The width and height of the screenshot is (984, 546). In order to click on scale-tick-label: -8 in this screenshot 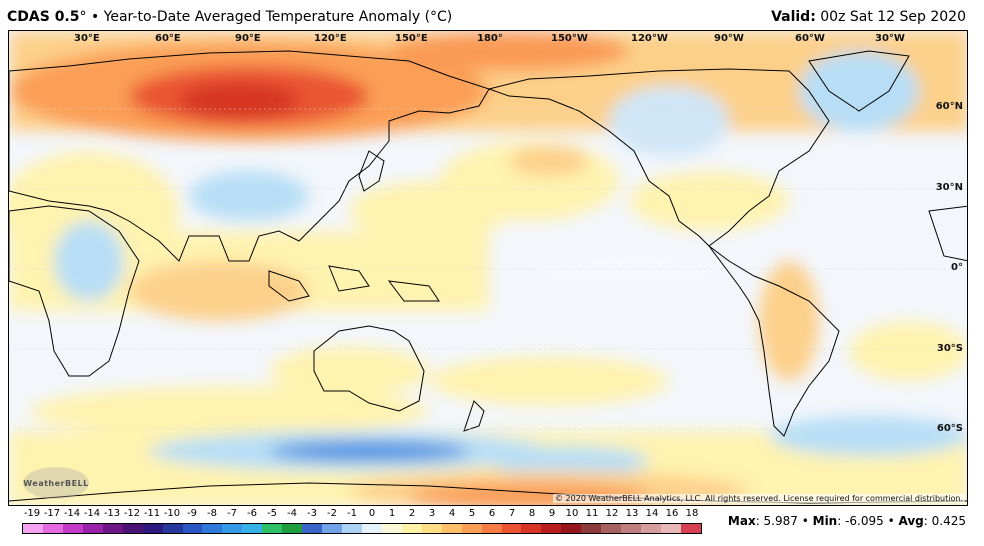, I will do `click(212, 513)`.